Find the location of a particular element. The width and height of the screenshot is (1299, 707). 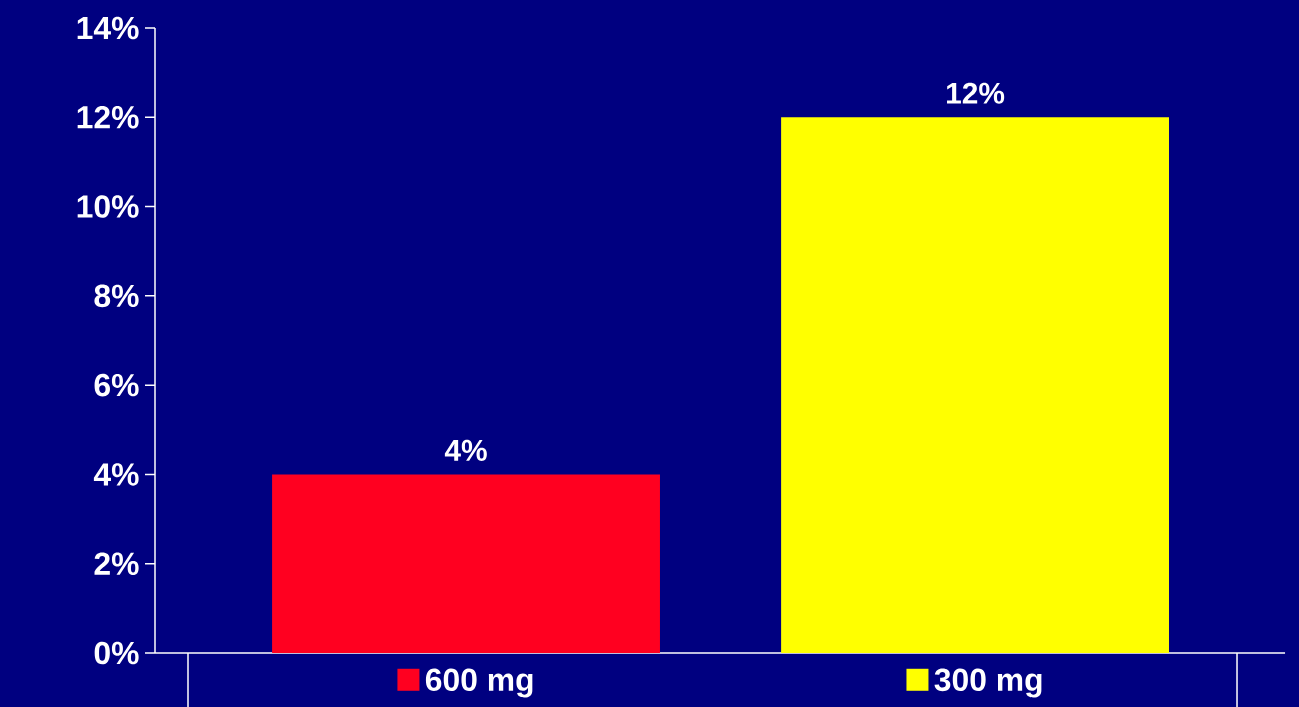

data-label: 4% is located at coordinates (465, 450).